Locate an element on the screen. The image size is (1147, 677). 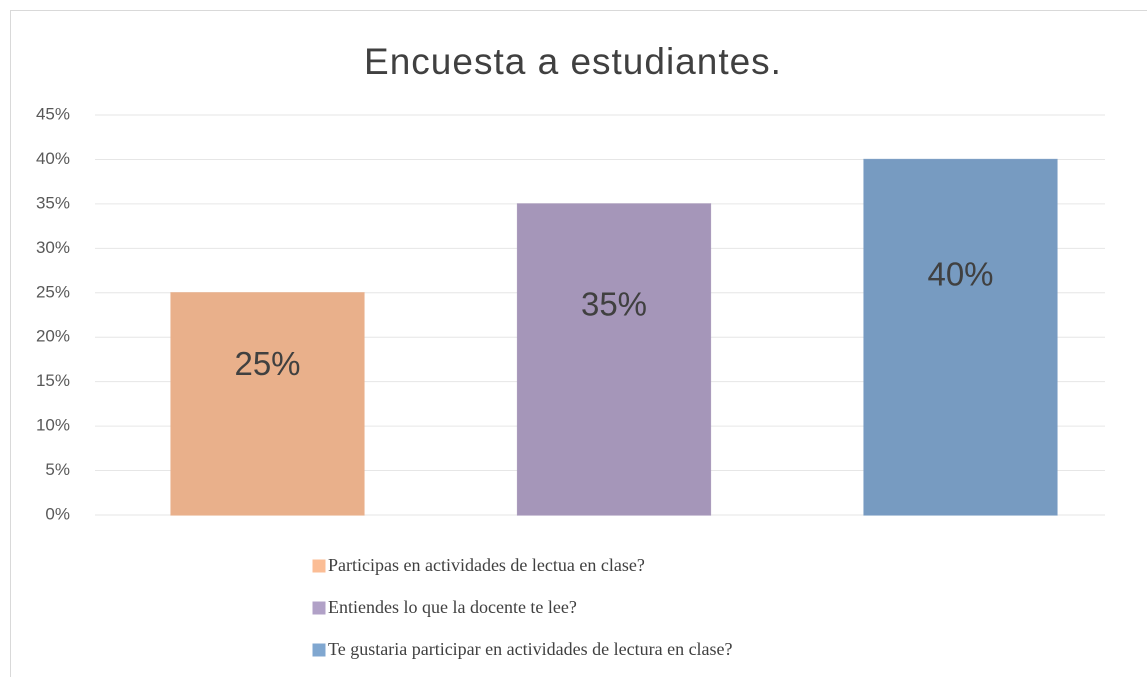
data-label: 35% is located at coordinates (614, 303).